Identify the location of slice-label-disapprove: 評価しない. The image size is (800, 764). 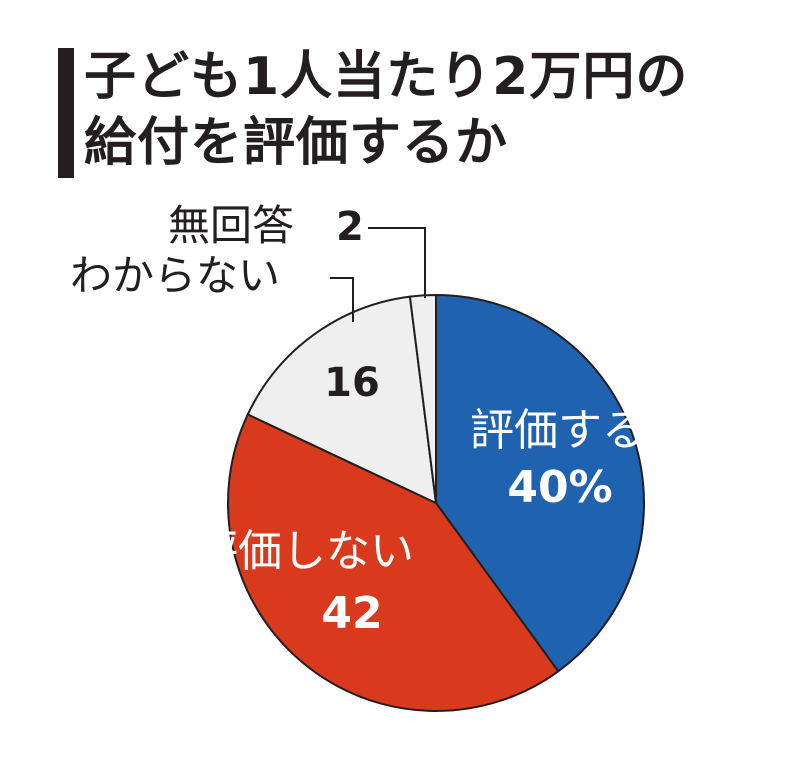
(304, 551).